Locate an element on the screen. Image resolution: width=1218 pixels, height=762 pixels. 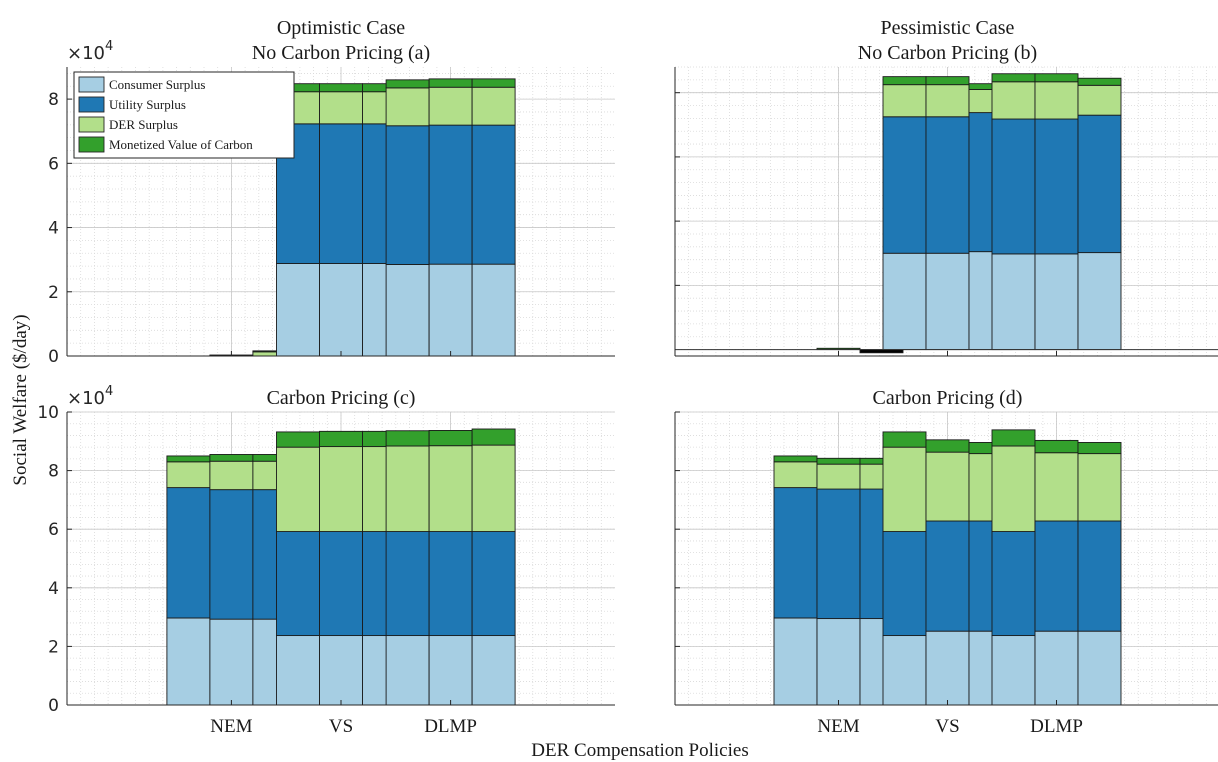
panel-title: Carbon Pricing (d) is located at coordinates (948, 398).